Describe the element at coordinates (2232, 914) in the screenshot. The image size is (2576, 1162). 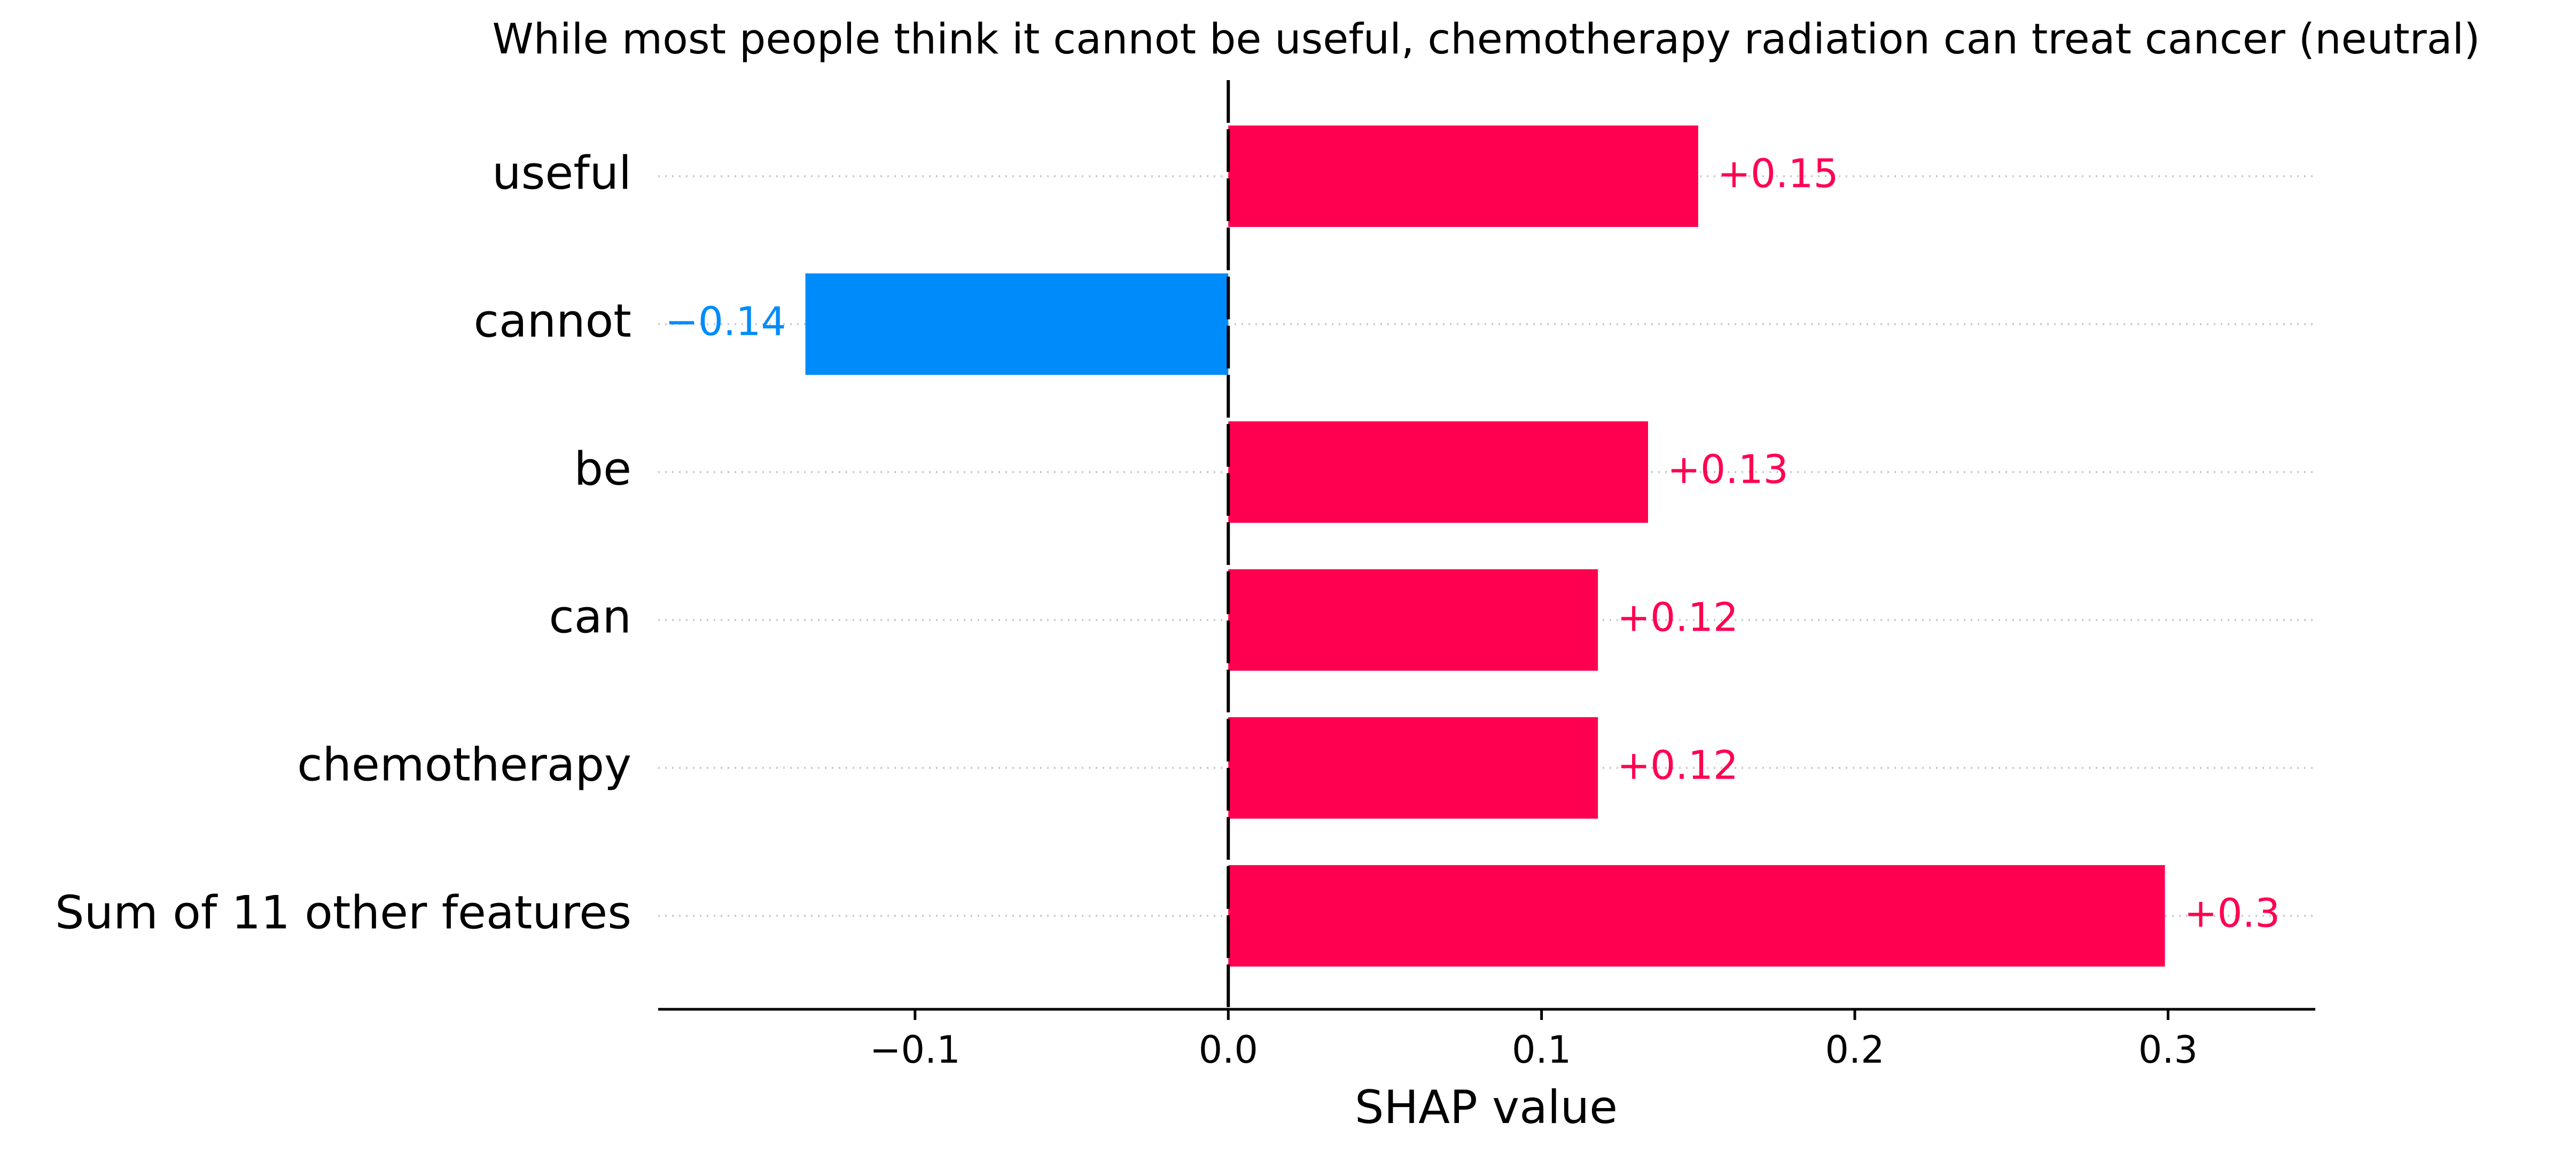
I see `data-label: +0.3` at that location.